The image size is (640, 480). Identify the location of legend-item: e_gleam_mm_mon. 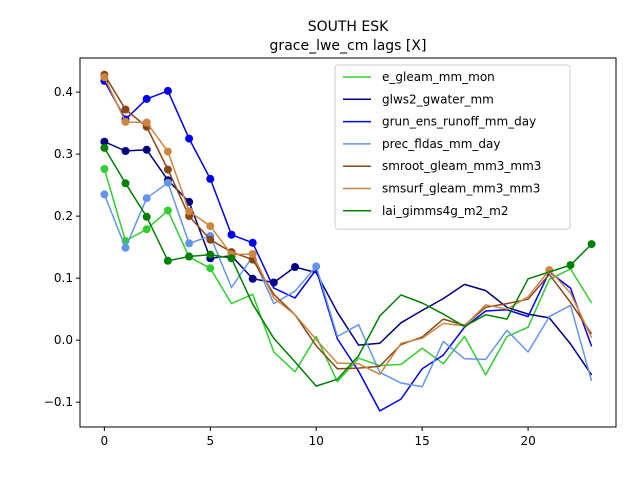
(419, 77).